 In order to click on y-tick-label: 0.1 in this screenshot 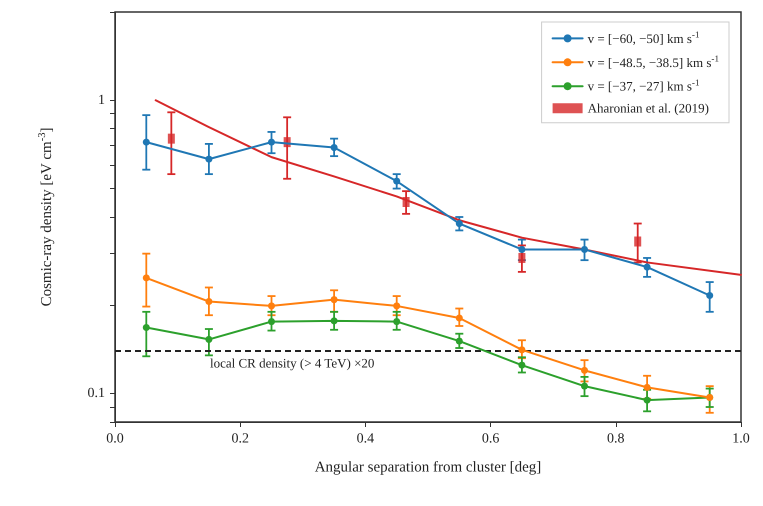, I will do `click(96, 394)`.